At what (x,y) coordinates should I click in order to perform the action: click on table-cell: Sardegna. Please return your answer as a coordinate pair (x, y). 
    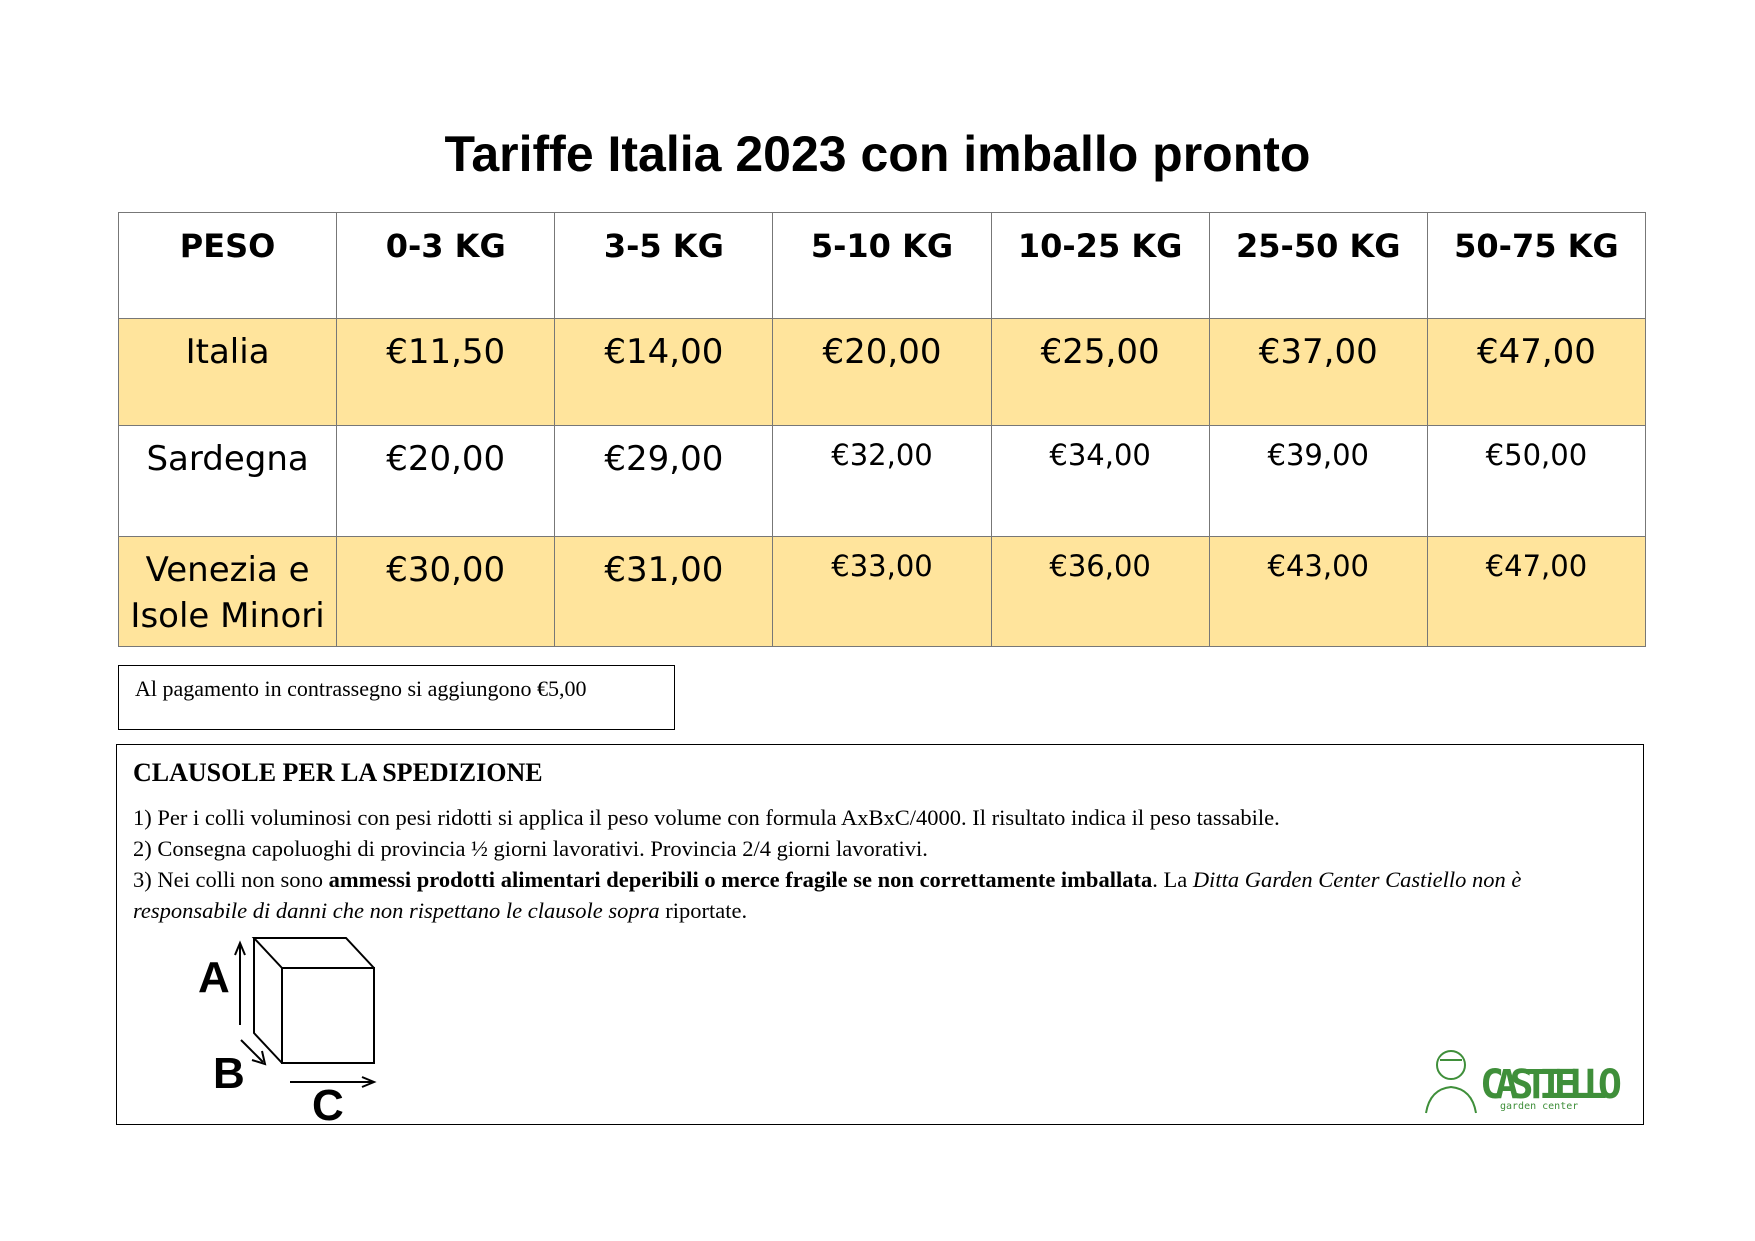
    Looking at the image, I should click on (227, 481).